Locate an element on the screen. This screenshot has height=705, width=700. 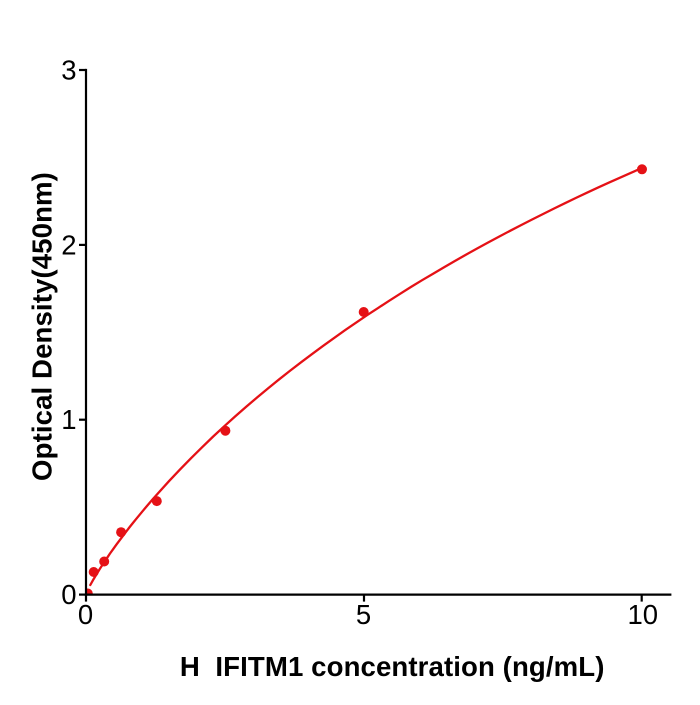
svg-text: 10 is located at coordinates (643, 614).